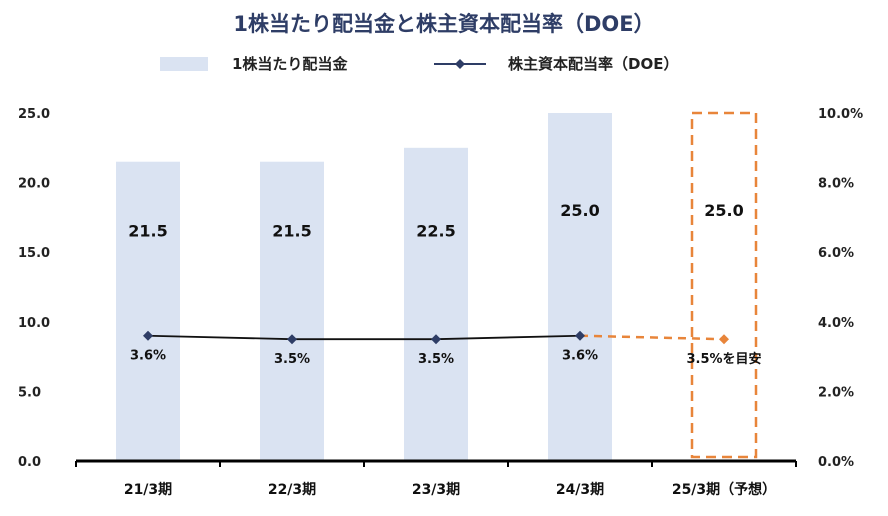 The width and height of the screenshot is (888, 516). What do you see at coordinates (29, 392) in the screenshot?
I see `y-left-tick-label-1: 5.0` at bounding box center [29, 392].